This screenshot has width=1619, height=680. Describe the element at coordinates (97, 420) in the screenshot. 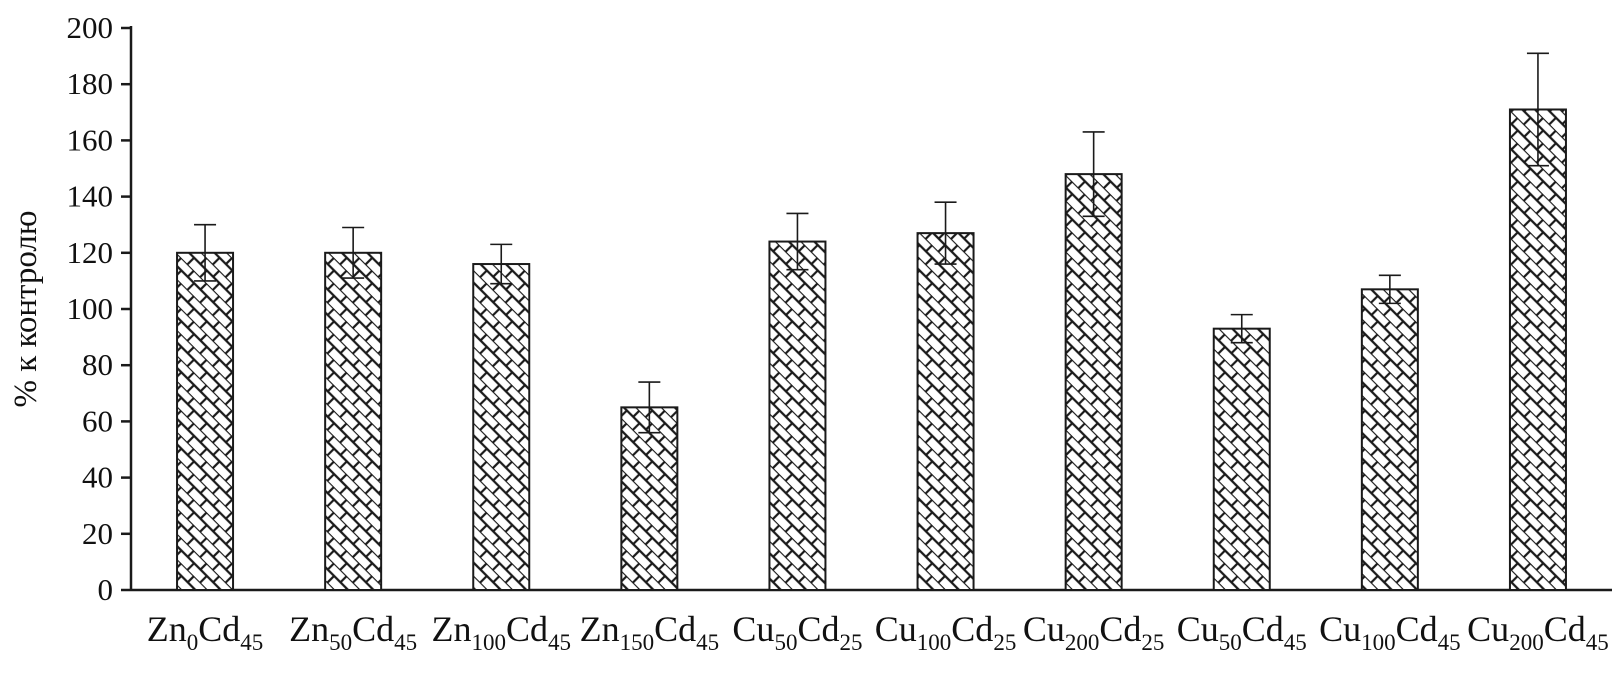

I see `y-tick-label: 60` at that location.